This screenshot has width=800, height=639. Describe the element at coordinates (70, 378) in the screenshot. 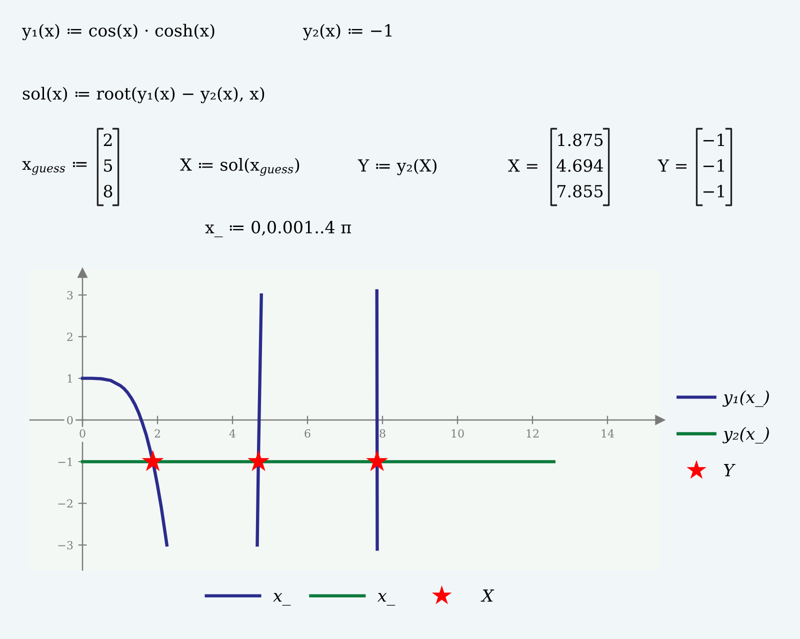

I see `y-tick-label: 1` at that location.